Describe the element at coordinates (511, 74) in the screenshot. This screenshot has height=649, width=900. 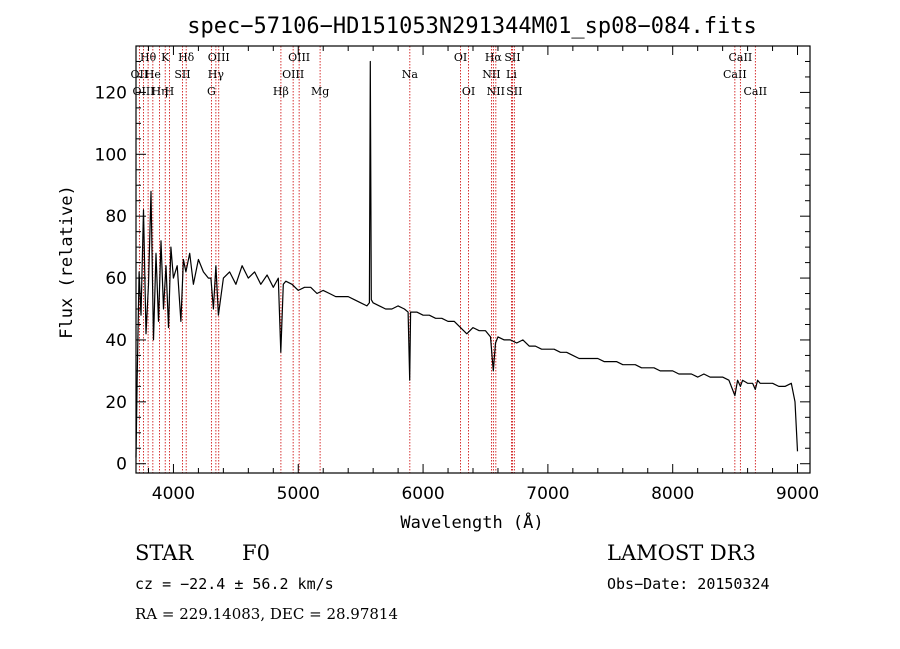
I see `spectral-line-label: Li` at that location.